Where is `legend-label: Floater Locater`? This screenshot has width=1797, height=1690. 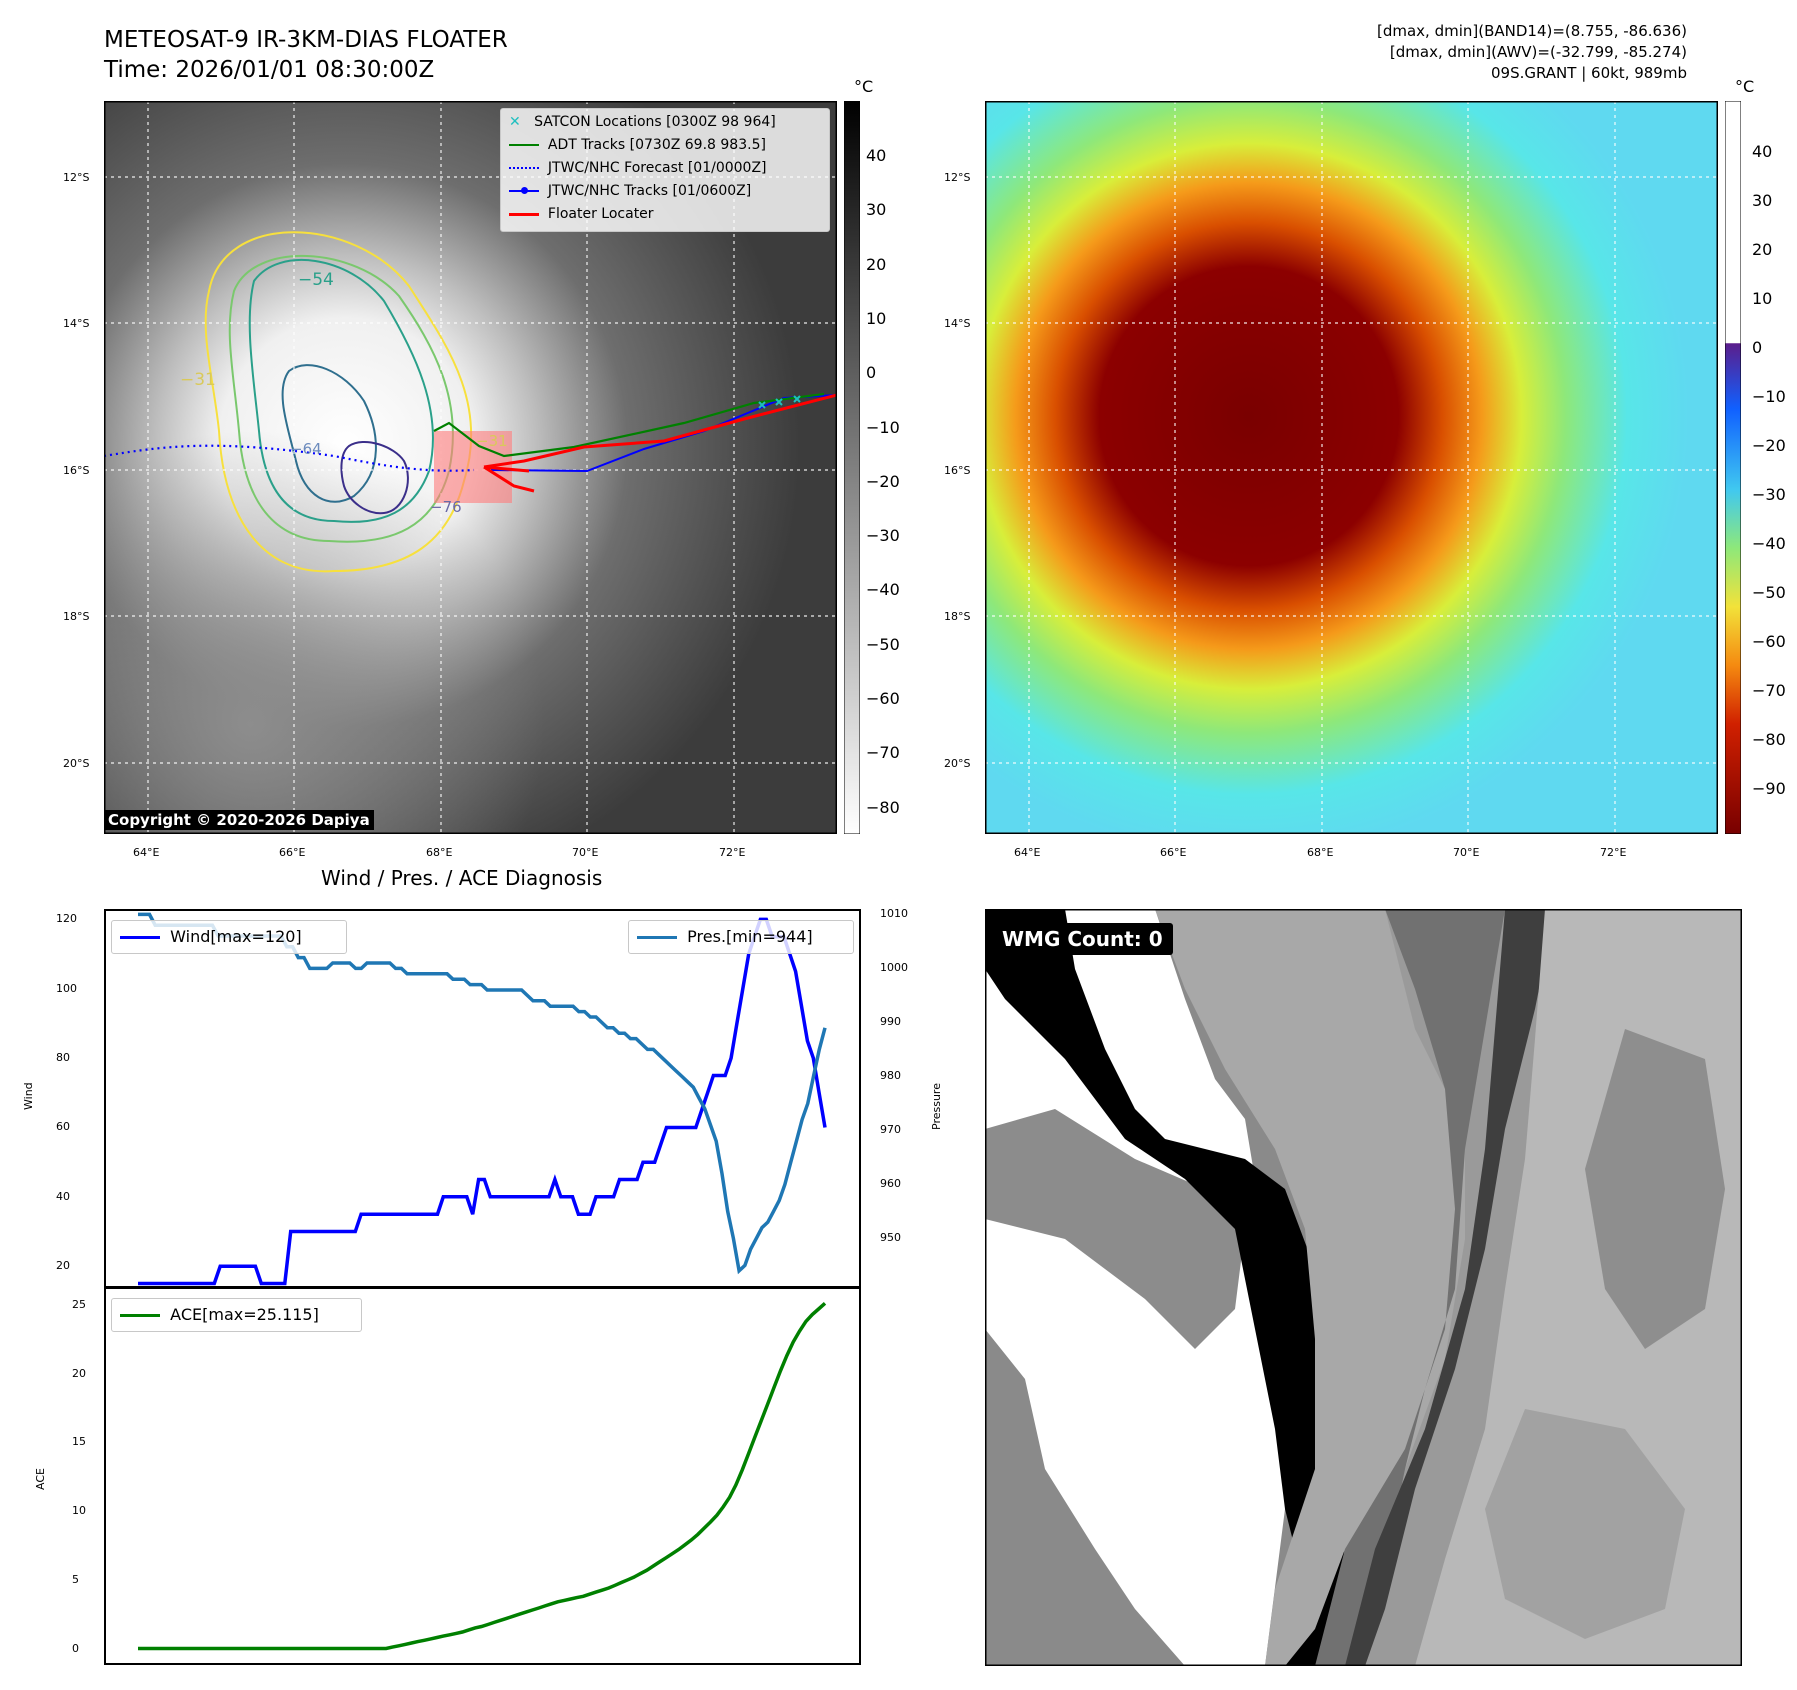 legend-label: Floater Locater is located at coordinates (600, 214).